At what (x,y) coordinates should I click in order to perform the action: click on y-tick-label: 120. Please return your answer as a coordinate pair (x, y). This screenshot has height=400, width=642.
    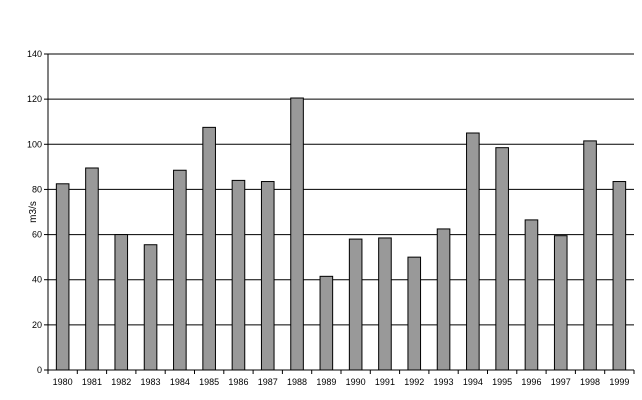
    Looking at the image, I should click on (34, 99).